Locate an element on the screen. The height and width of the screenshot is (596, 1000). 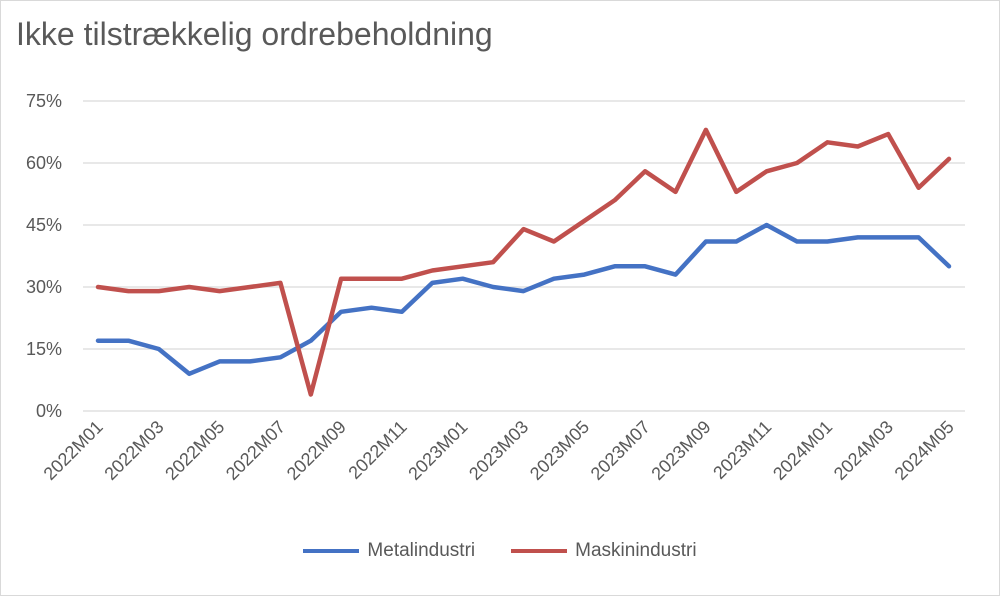
y-axis-tick-labels: 0% 15% 30% 45% 60% 75% is located at coordinates (44, 256).